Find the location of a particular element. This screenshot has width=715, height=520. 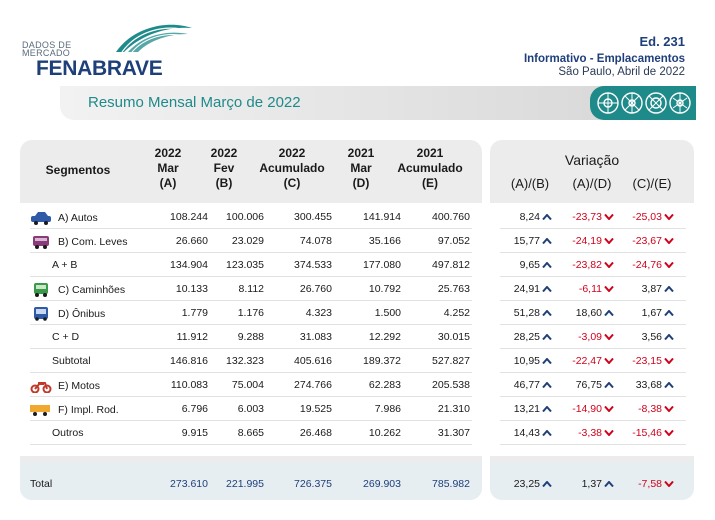

segment-label: A) Autos is located at coordinates (78, 218).